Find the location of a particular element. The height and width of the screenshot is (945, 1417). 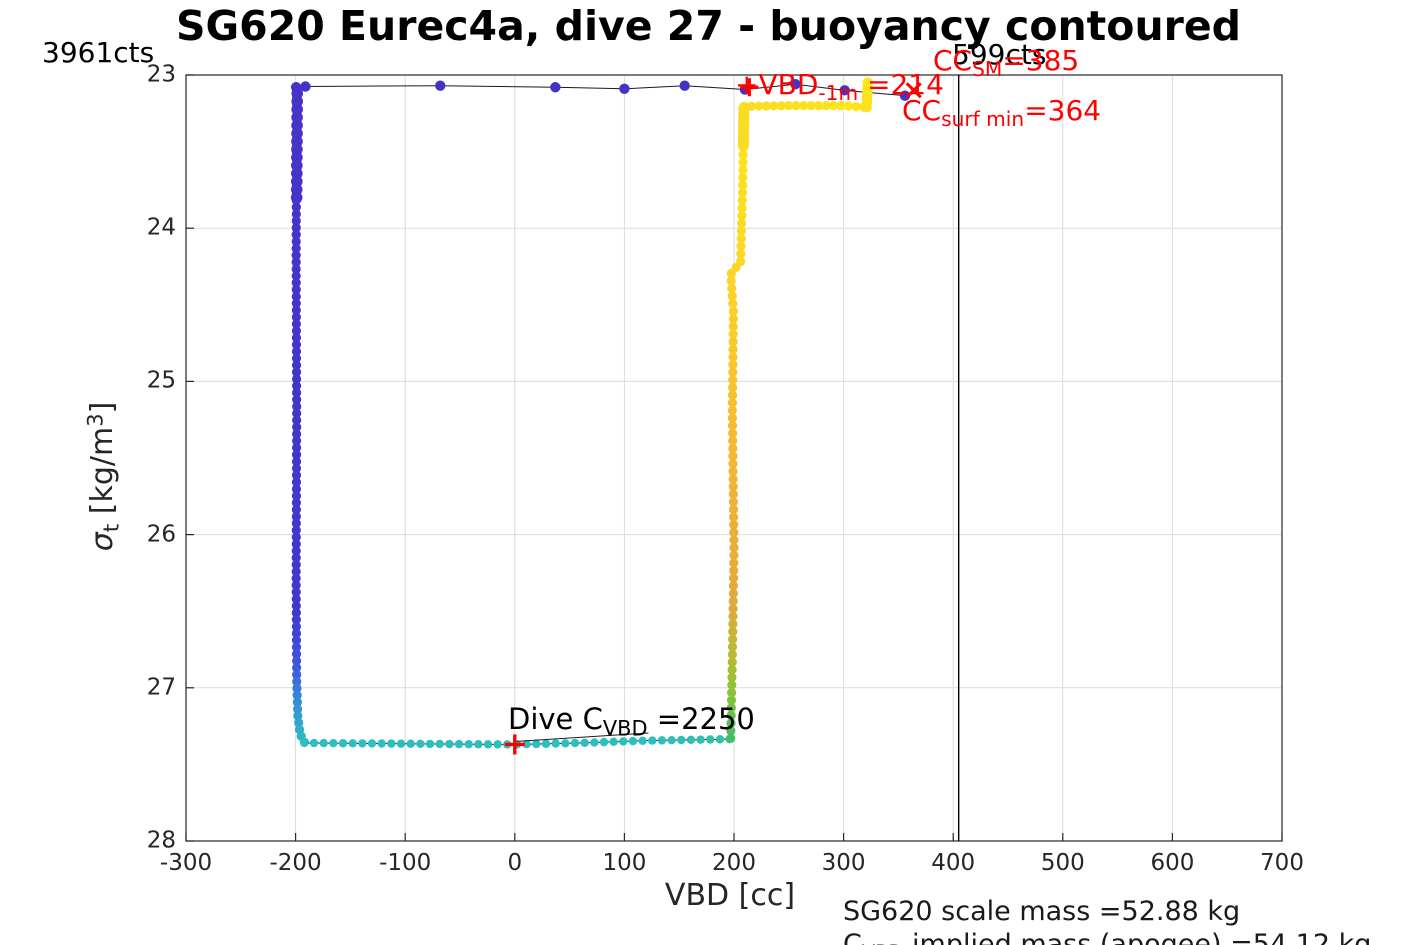

x-tick-label: 700 is located at coordinates (1282, 863).